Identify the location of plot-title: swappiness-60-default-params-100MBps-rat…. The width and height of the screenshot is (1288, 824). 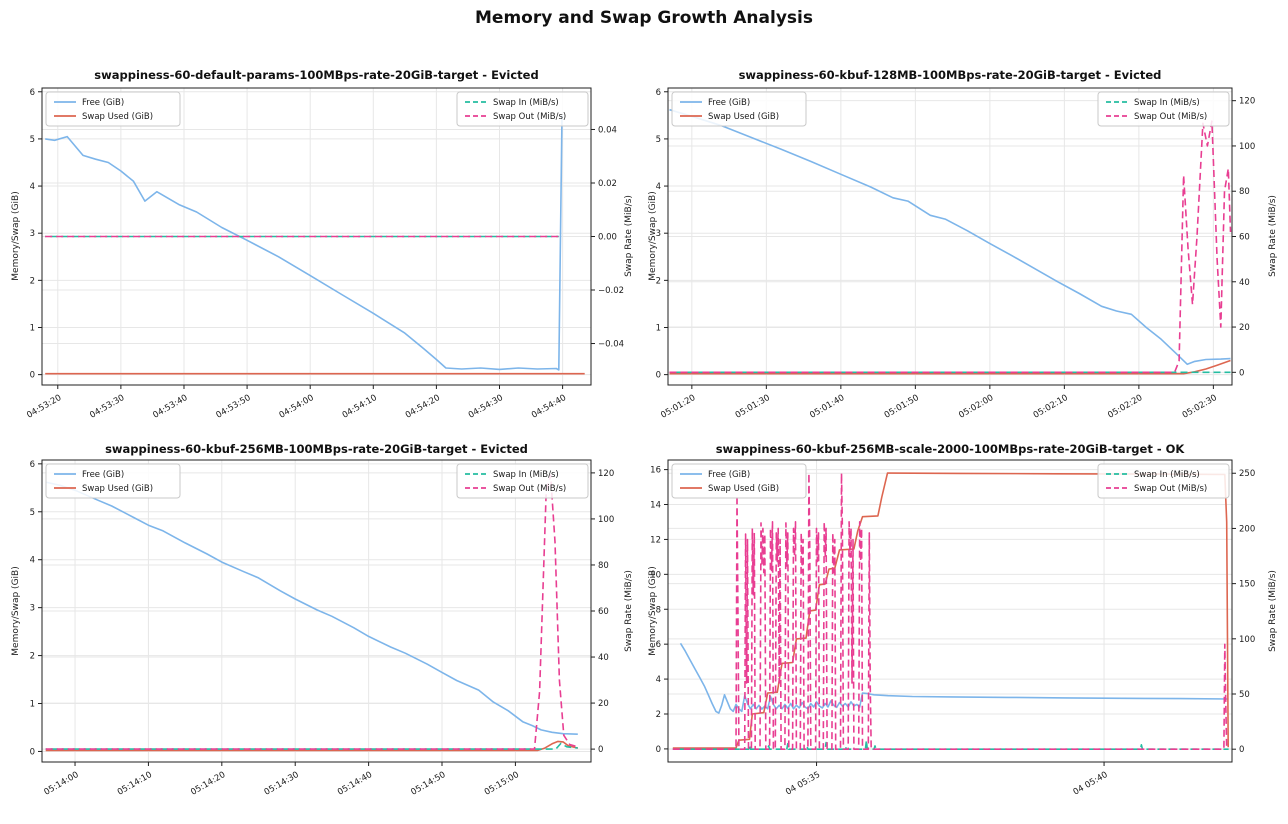
(316, 75).